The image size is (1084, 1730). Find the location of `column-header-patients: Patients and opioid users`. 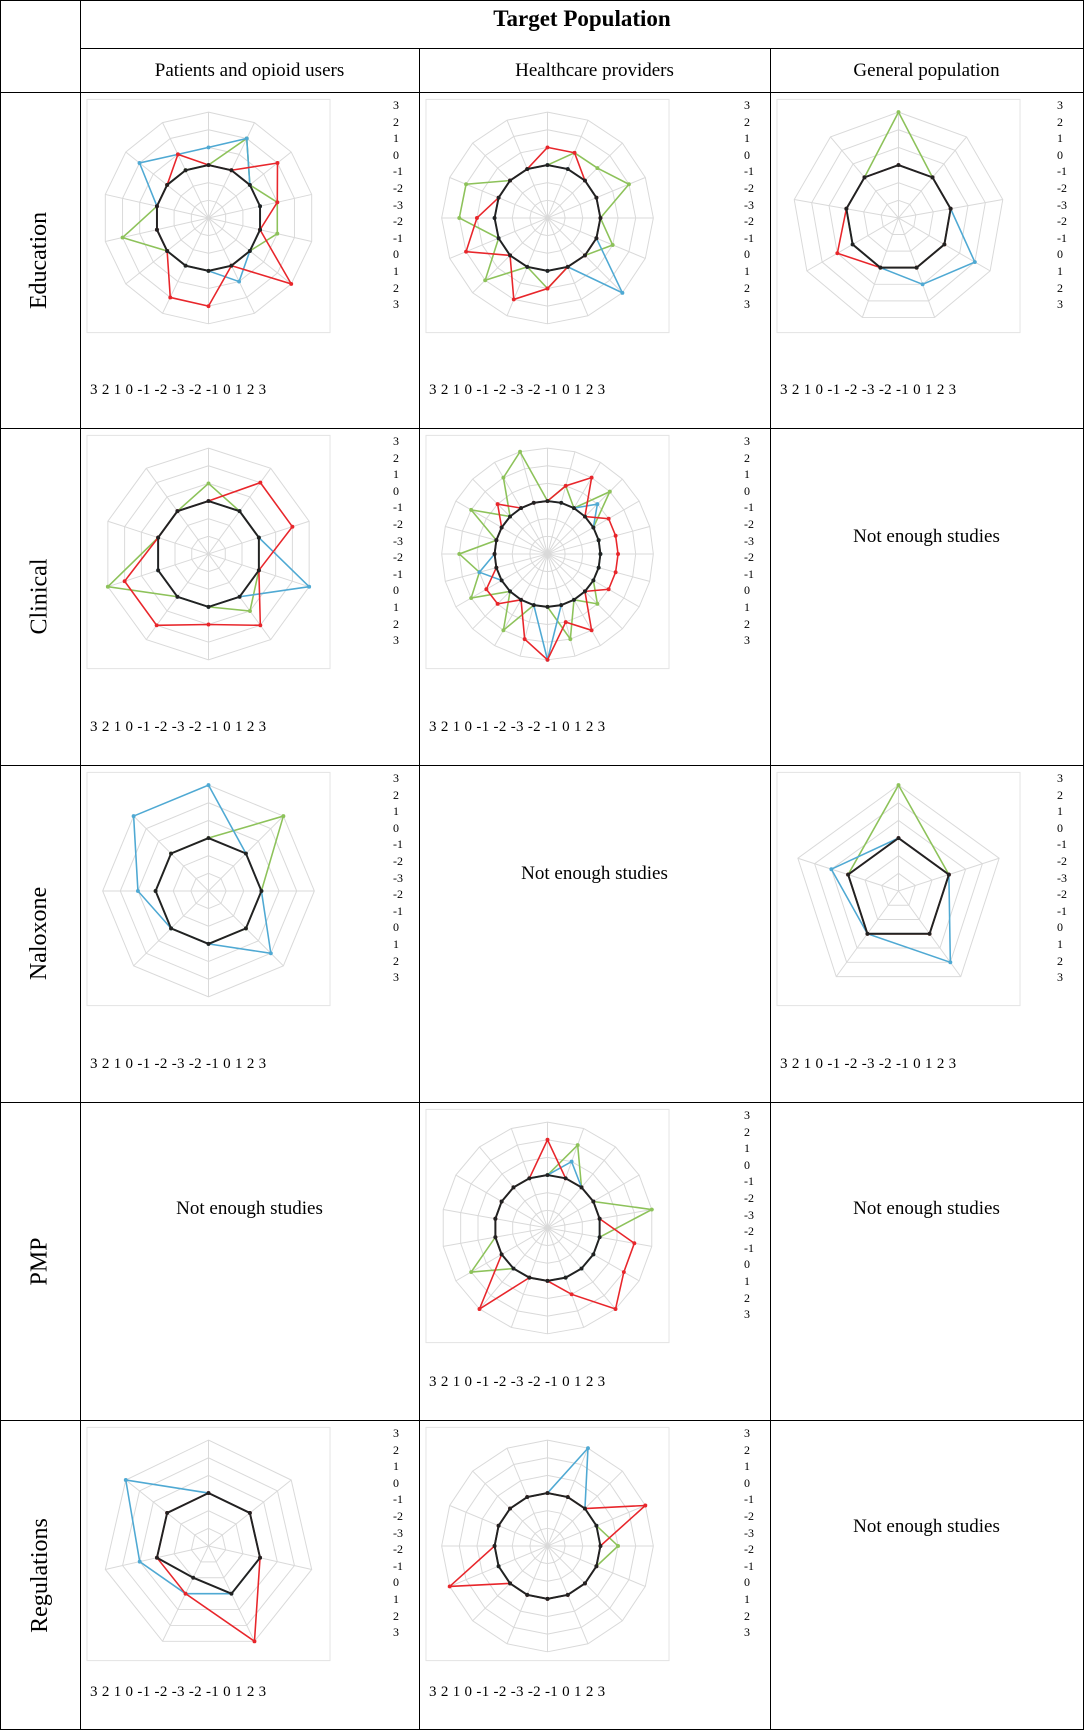

column-header-patients: Patients and opioid users is located at coordinates (249, 70).